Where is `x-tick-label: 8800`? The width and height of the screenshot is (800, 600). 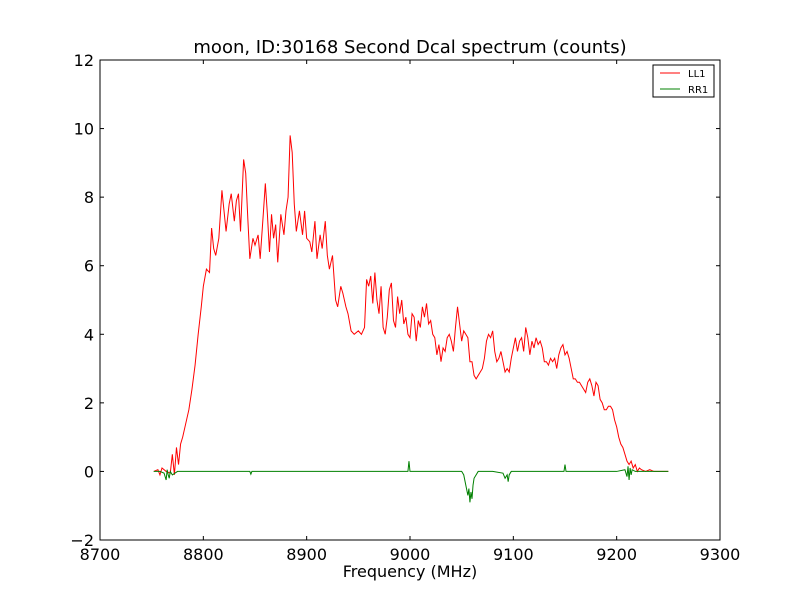 x-tick-label: 8800 is located at coordinates (203, 554).